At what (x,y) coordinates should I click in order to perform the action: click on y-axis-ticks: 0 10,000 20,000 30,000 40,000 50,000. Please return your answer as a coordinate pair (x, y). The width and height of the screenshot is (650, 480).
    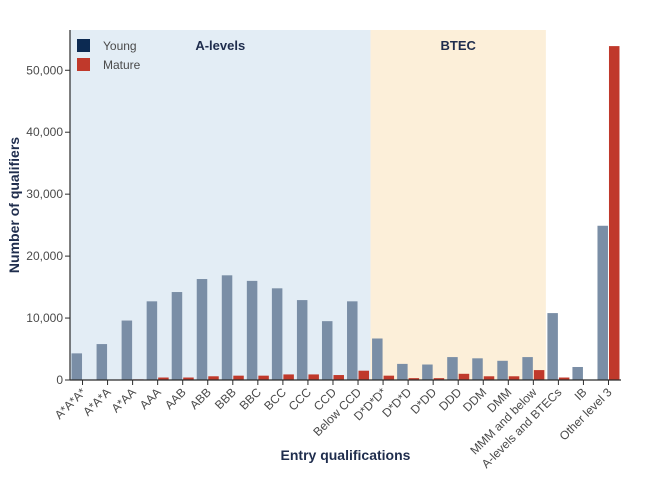
    Looking at the image, I should click on (48, 225).